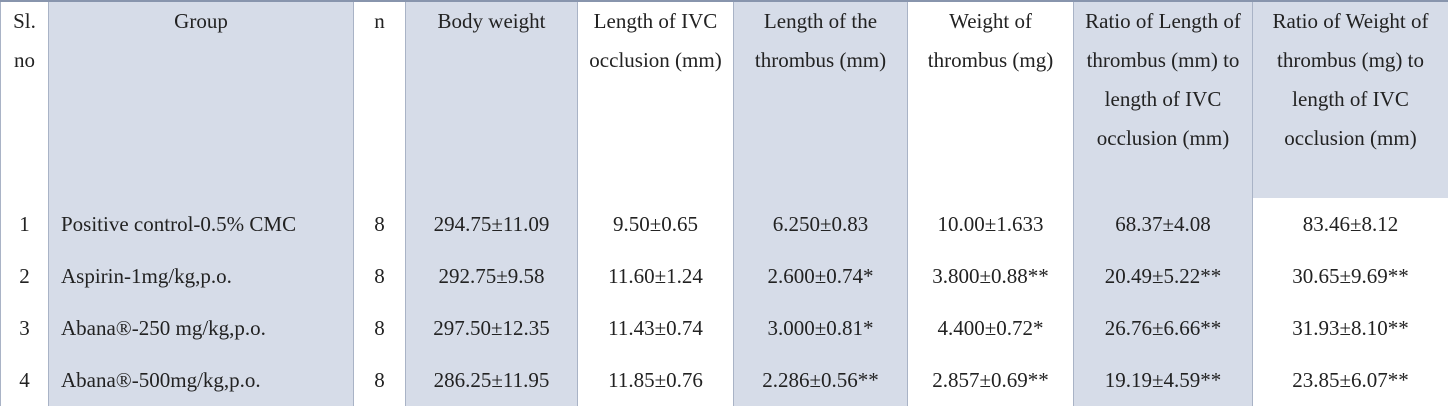 This screenshot has height=414, width=1448. Describe the element at coordinates (655, 380) in the screenshot. I see `cell: 11.85±0.76` at that location.